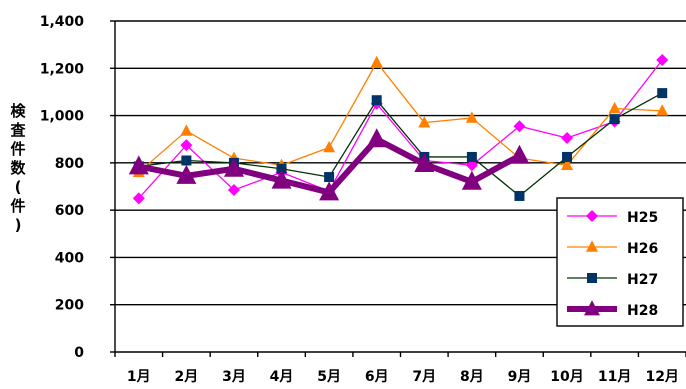 The image size is (686, 389). What do you see at coordinates (187, 377) in the screenshot?
I see `x-tick-label: 2月` at bounding box center [187, 377].